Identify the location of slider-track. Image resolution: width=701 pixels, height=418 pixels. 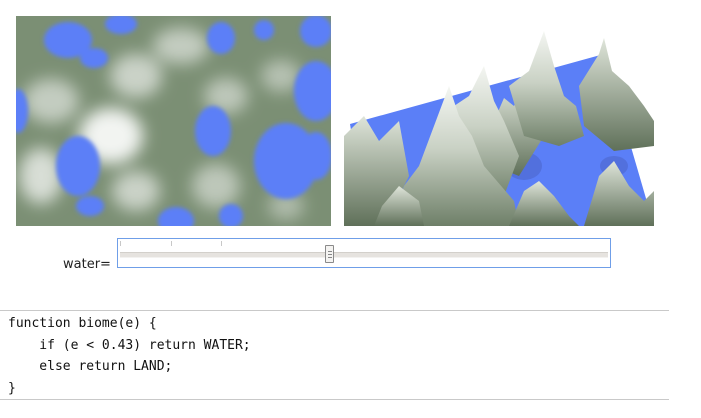
(364, 255).